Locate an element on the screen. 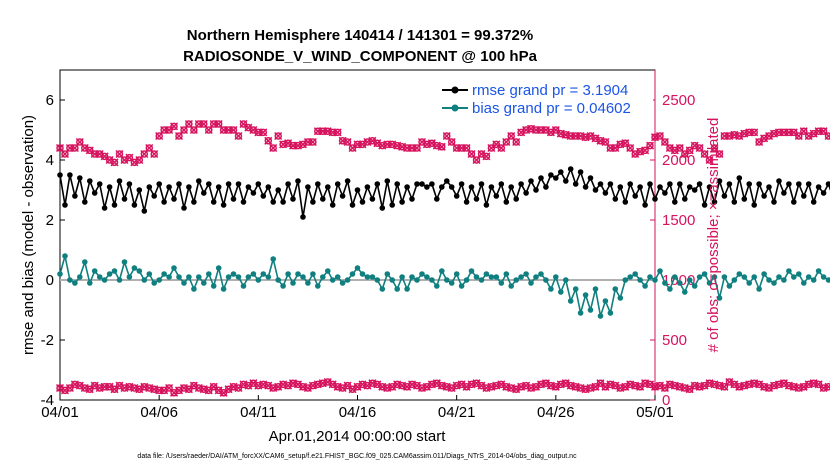  legend-rmse-label: rmse grand pr = 3.1904 is located at coordinates (550, 90).